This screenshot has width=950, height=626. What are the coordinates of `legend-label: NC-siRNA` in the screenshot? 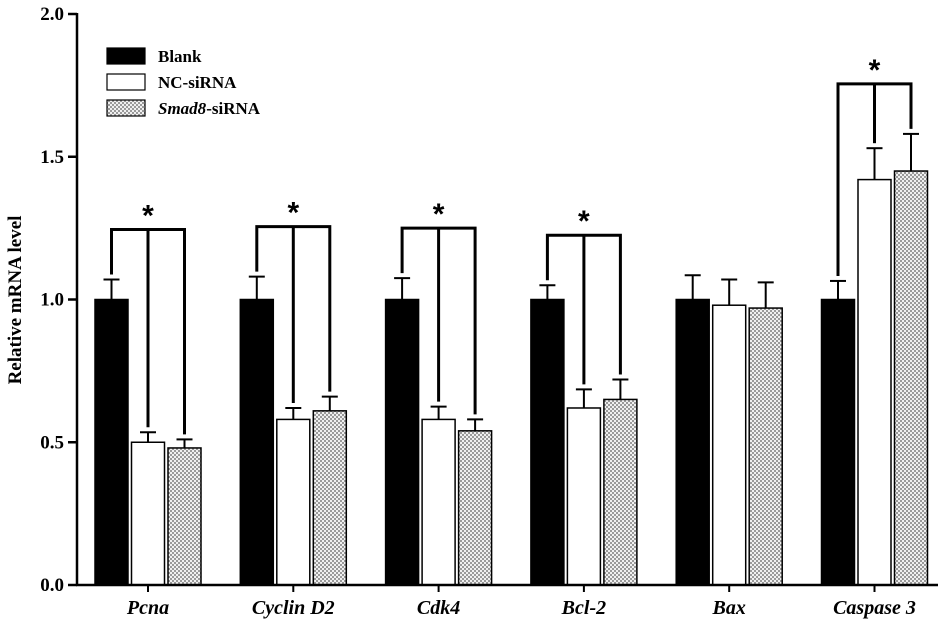 It's located at (197, 82).